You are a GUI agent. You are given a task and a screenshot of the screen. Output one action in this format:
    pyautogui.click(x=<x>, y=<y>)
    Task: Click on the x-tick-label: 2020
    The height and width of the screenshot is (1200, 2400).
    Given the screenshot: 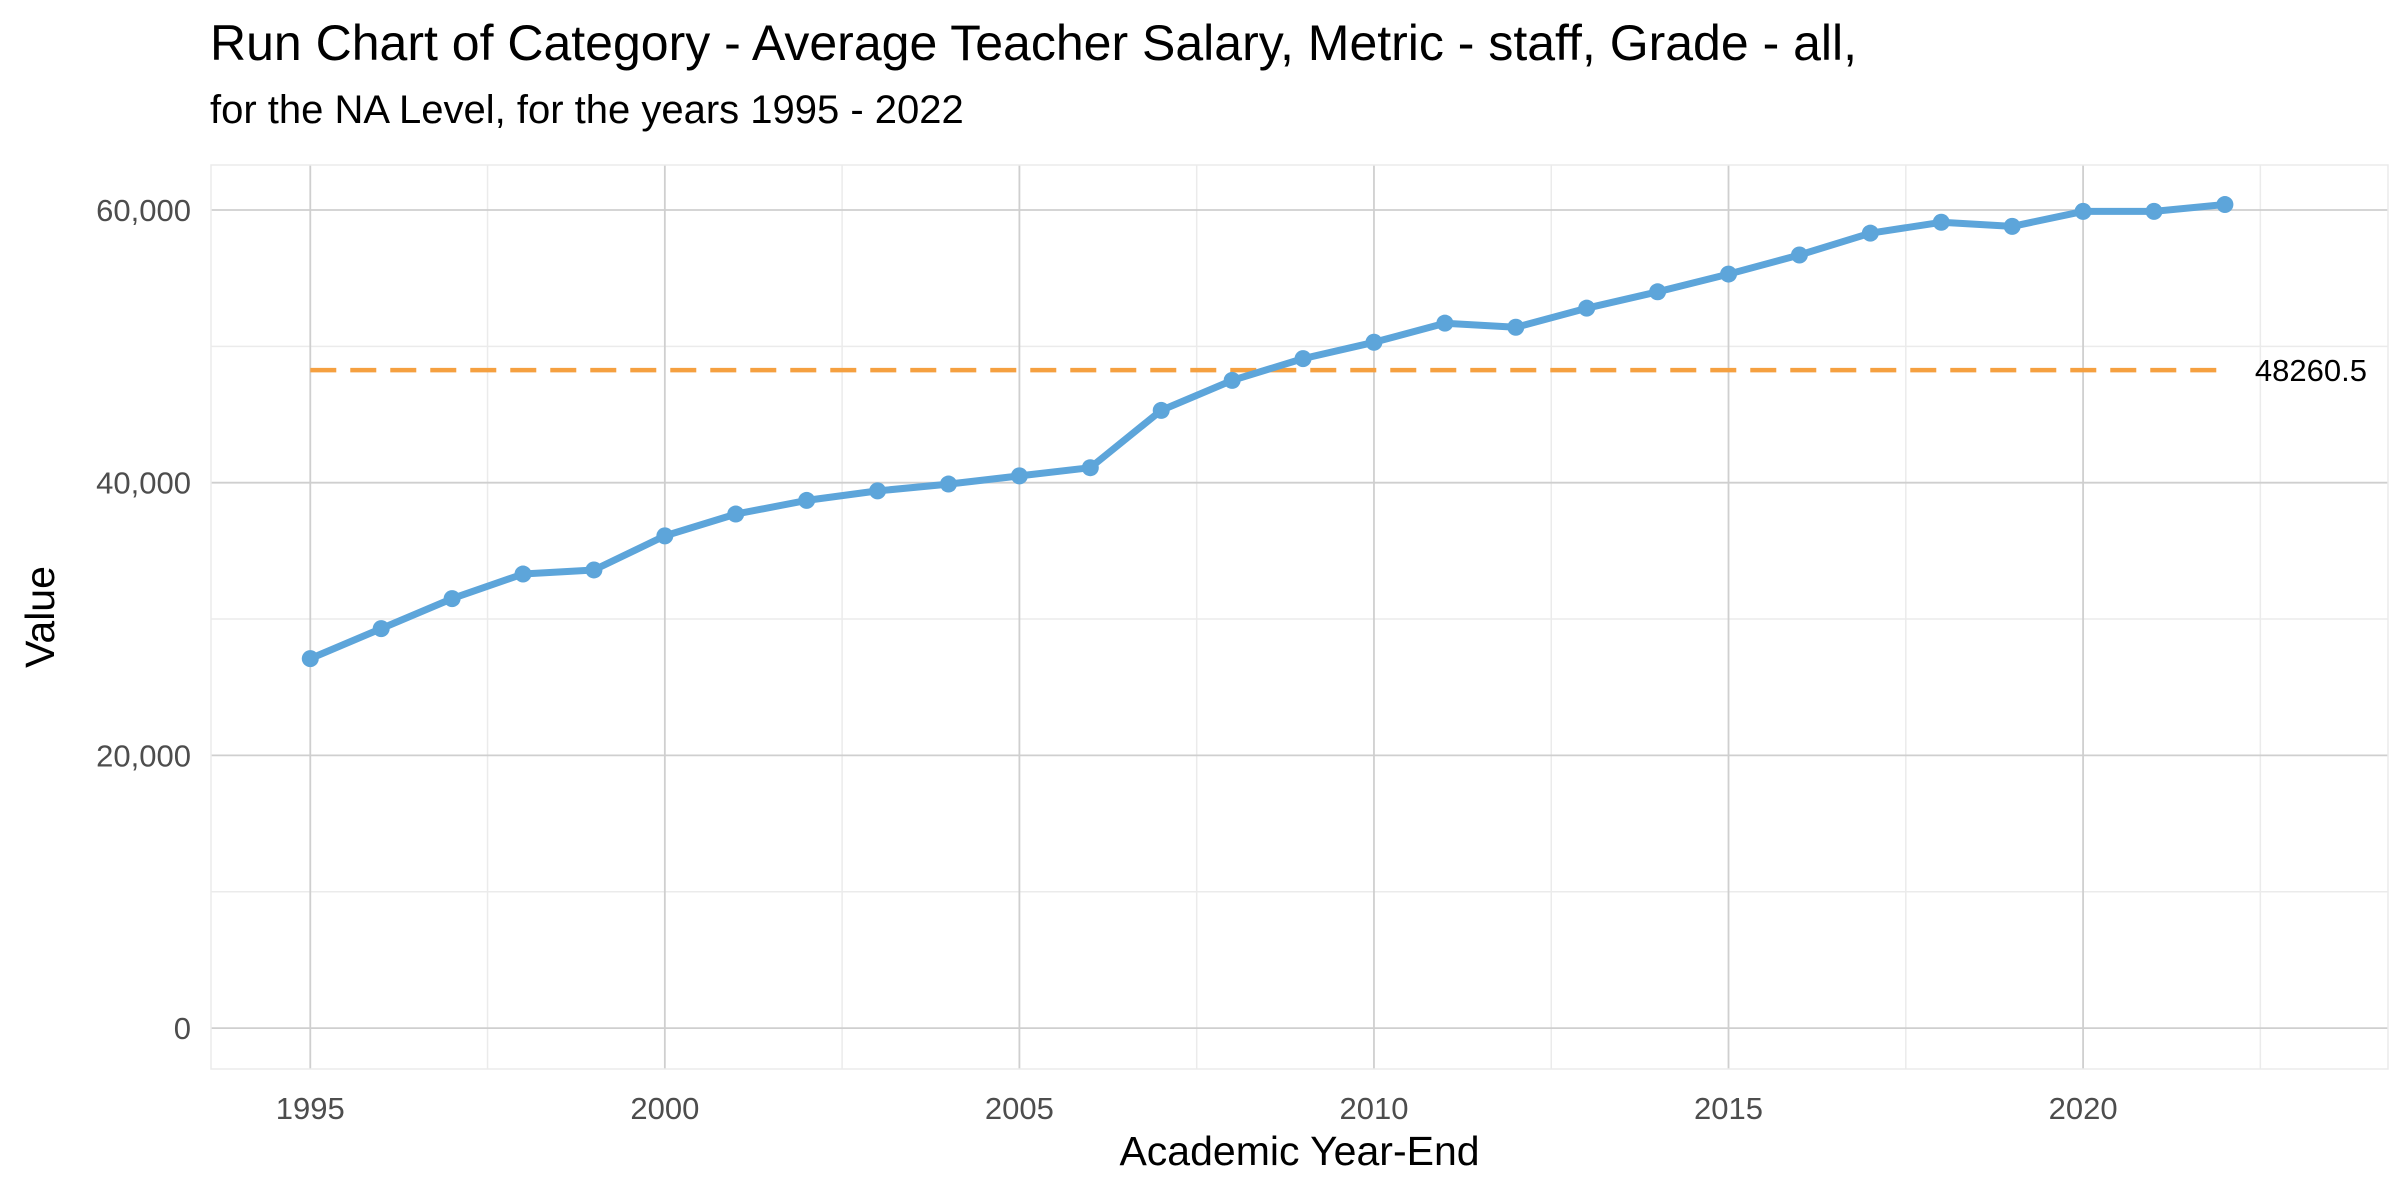 What is the action you would take?
    pyautogui.click(x=2083, y=1108)
    